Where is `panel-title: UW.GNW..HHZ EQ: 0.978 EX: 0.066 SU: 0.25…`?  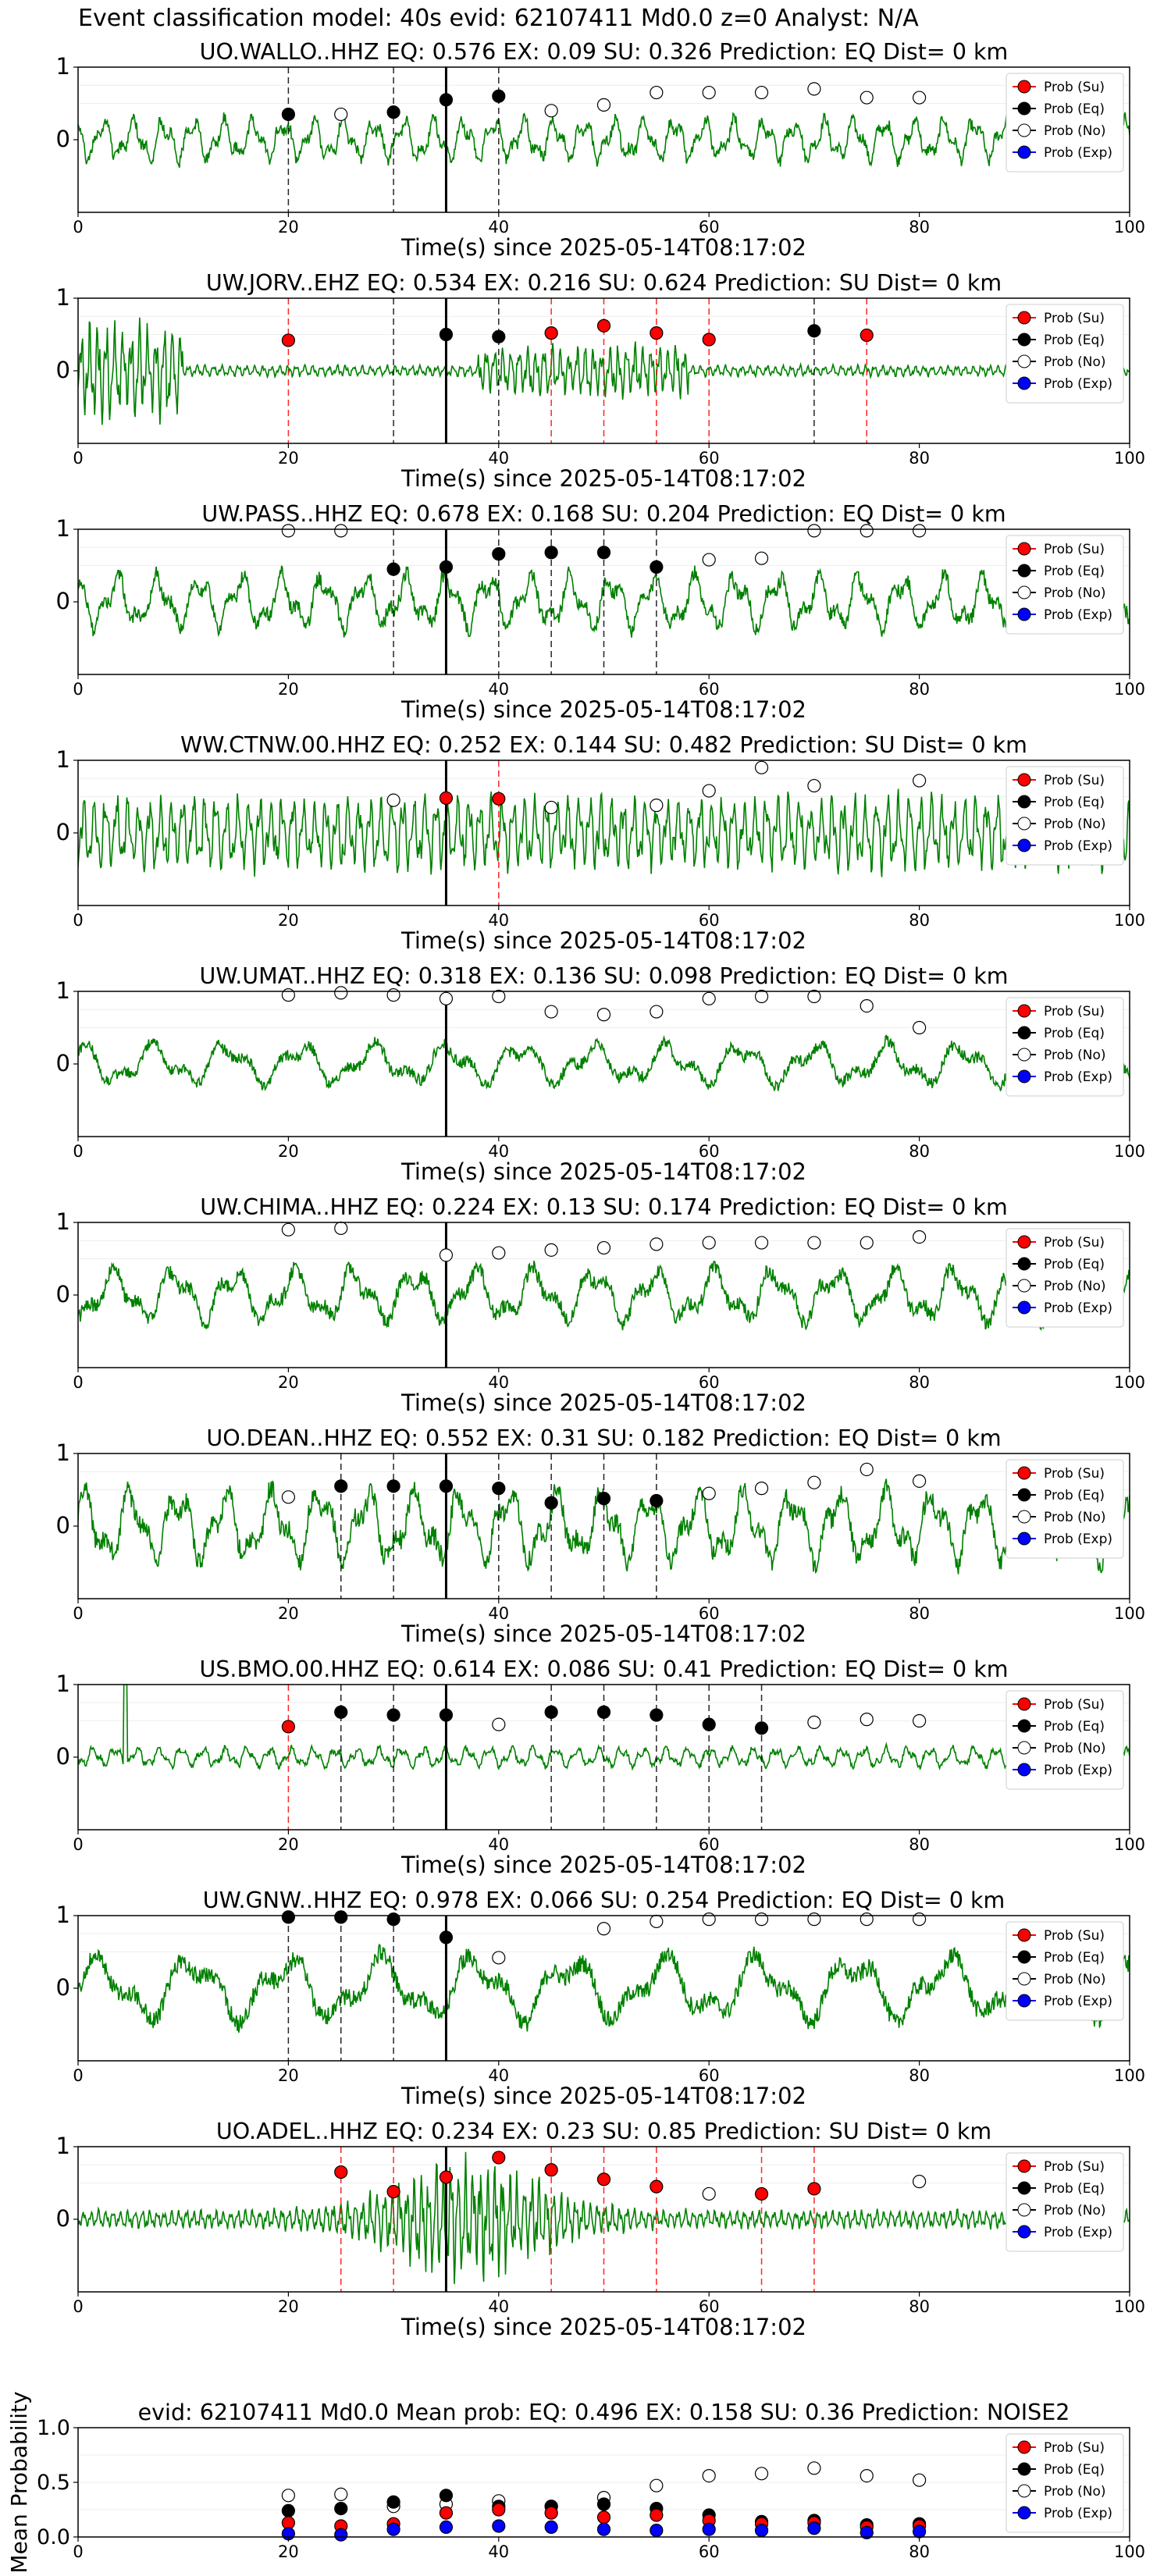
panel-title: UW.GNW..HHZ EQ: 0.978 EX: 0.066 SU: 0.25… is located at coordinates (604, 1900).